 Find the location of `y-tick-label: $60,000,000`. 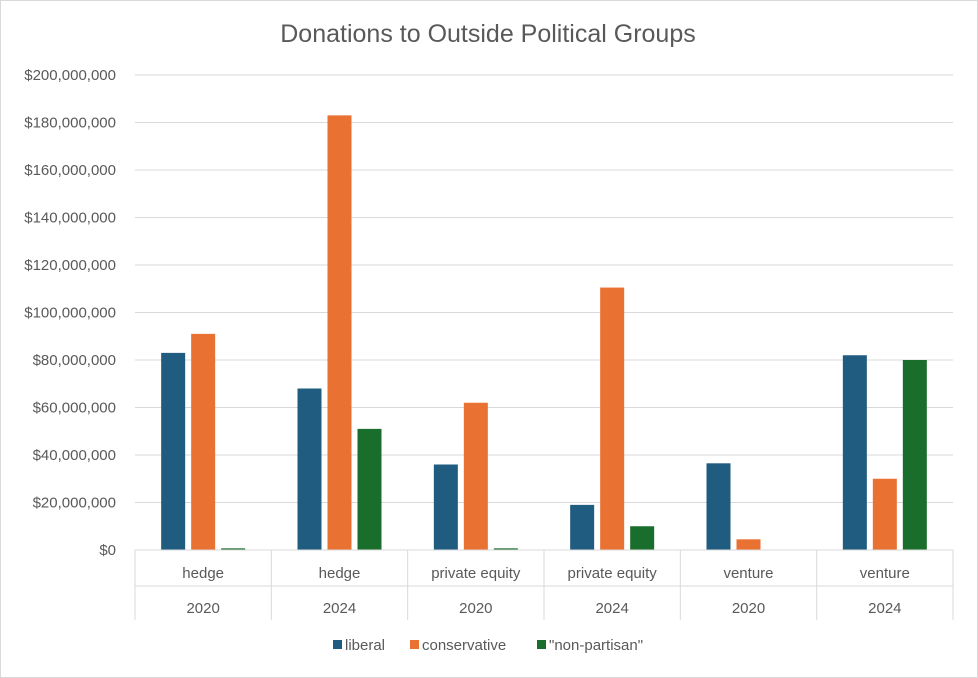

y-tick-label: $60,000,000 is located at coordinates (74, 408).